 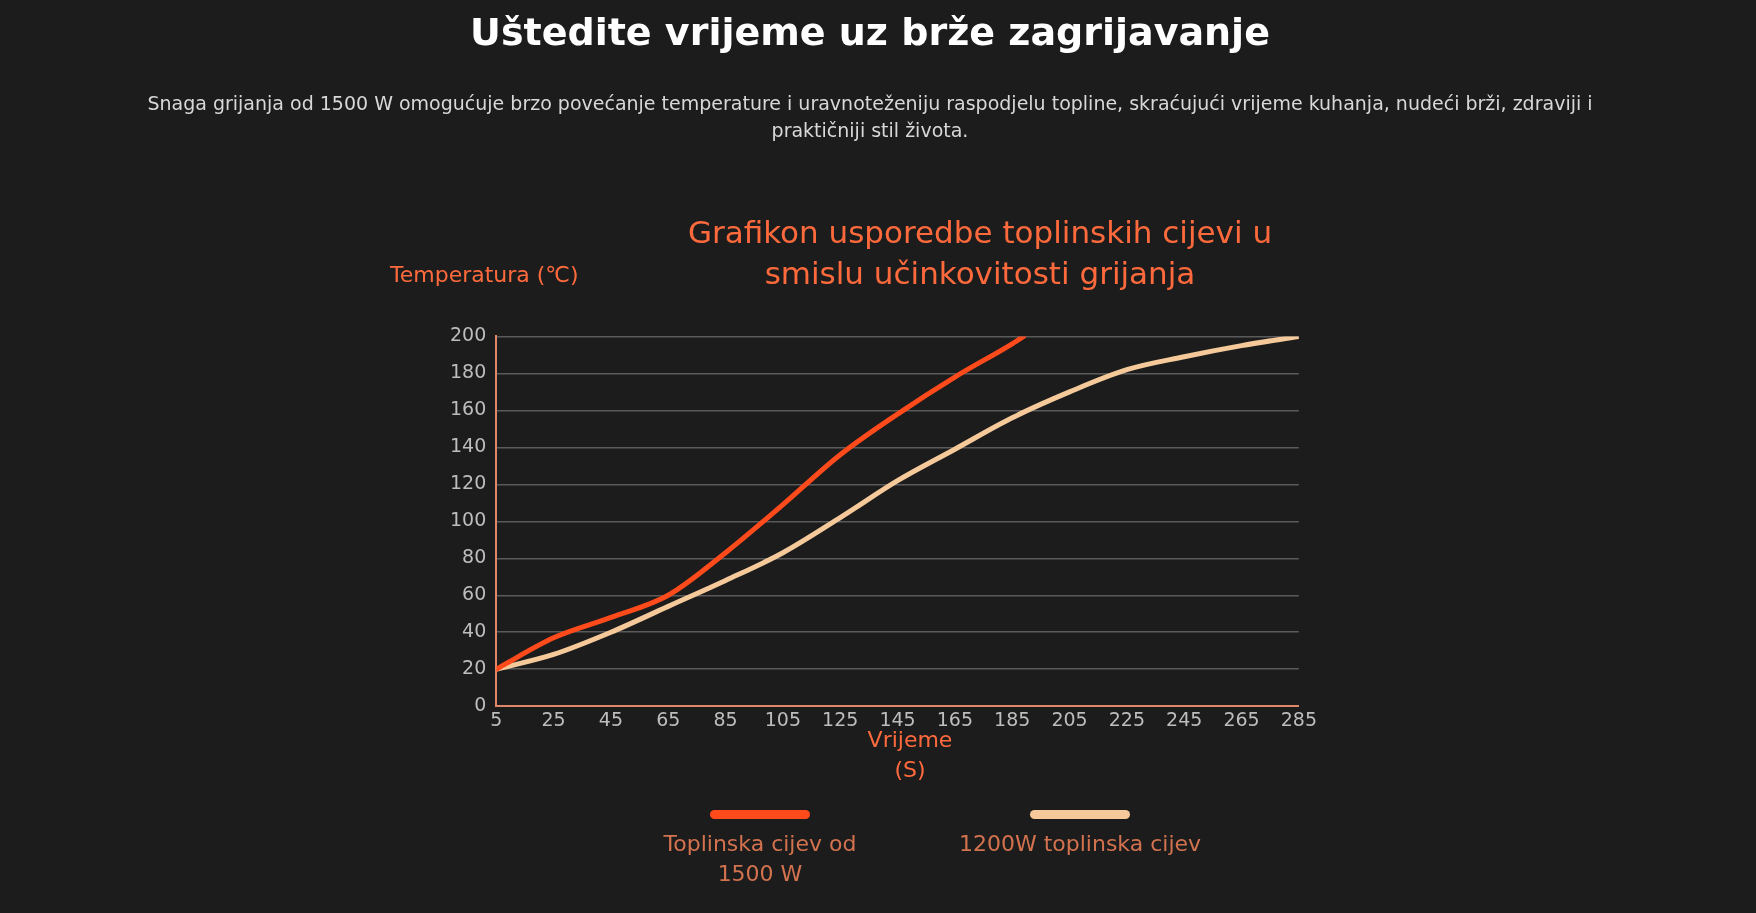 What do you see at coordinates (468, 445) in the screenshot?
I see `y-tick-label: 140` at bounding box center [468, 445].